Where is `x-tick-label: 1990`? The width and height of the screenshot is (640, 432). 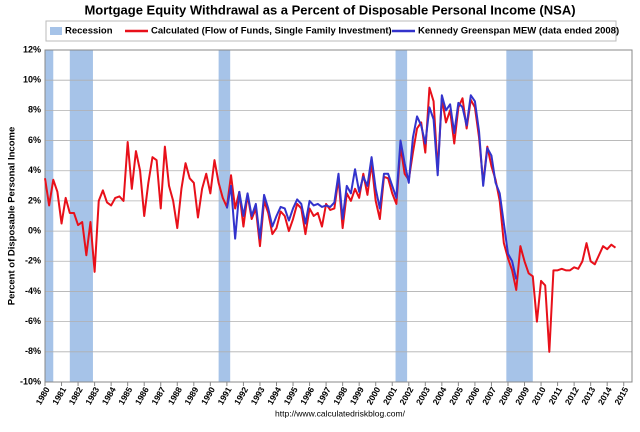
x-tick-label: 1990 is located at coordinates (208, 396).